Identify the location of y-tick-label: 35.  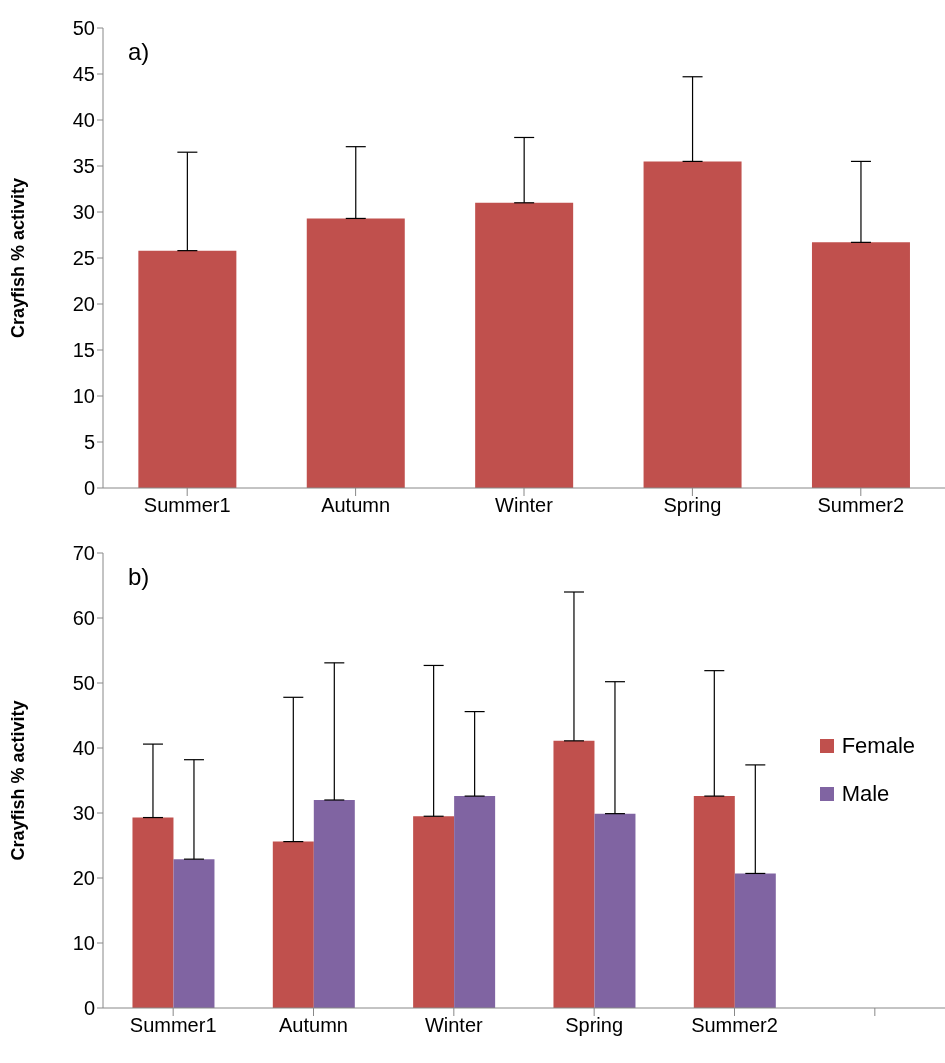
(83, 166).